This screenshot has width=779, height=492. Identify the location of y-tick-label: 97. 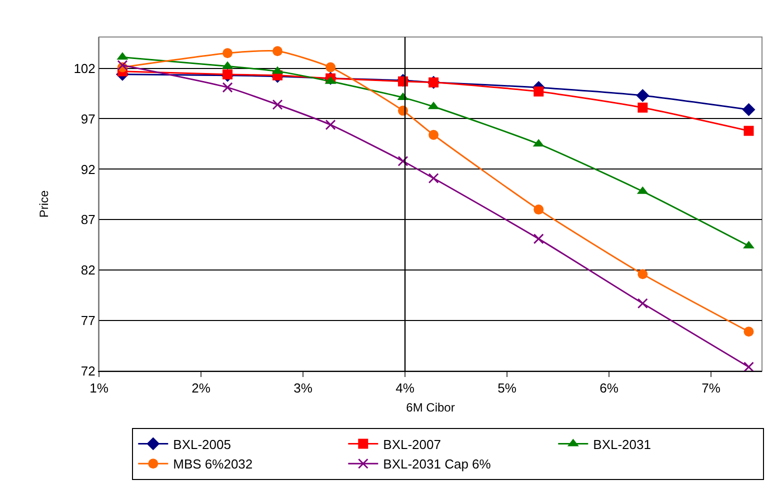
(88, 118).